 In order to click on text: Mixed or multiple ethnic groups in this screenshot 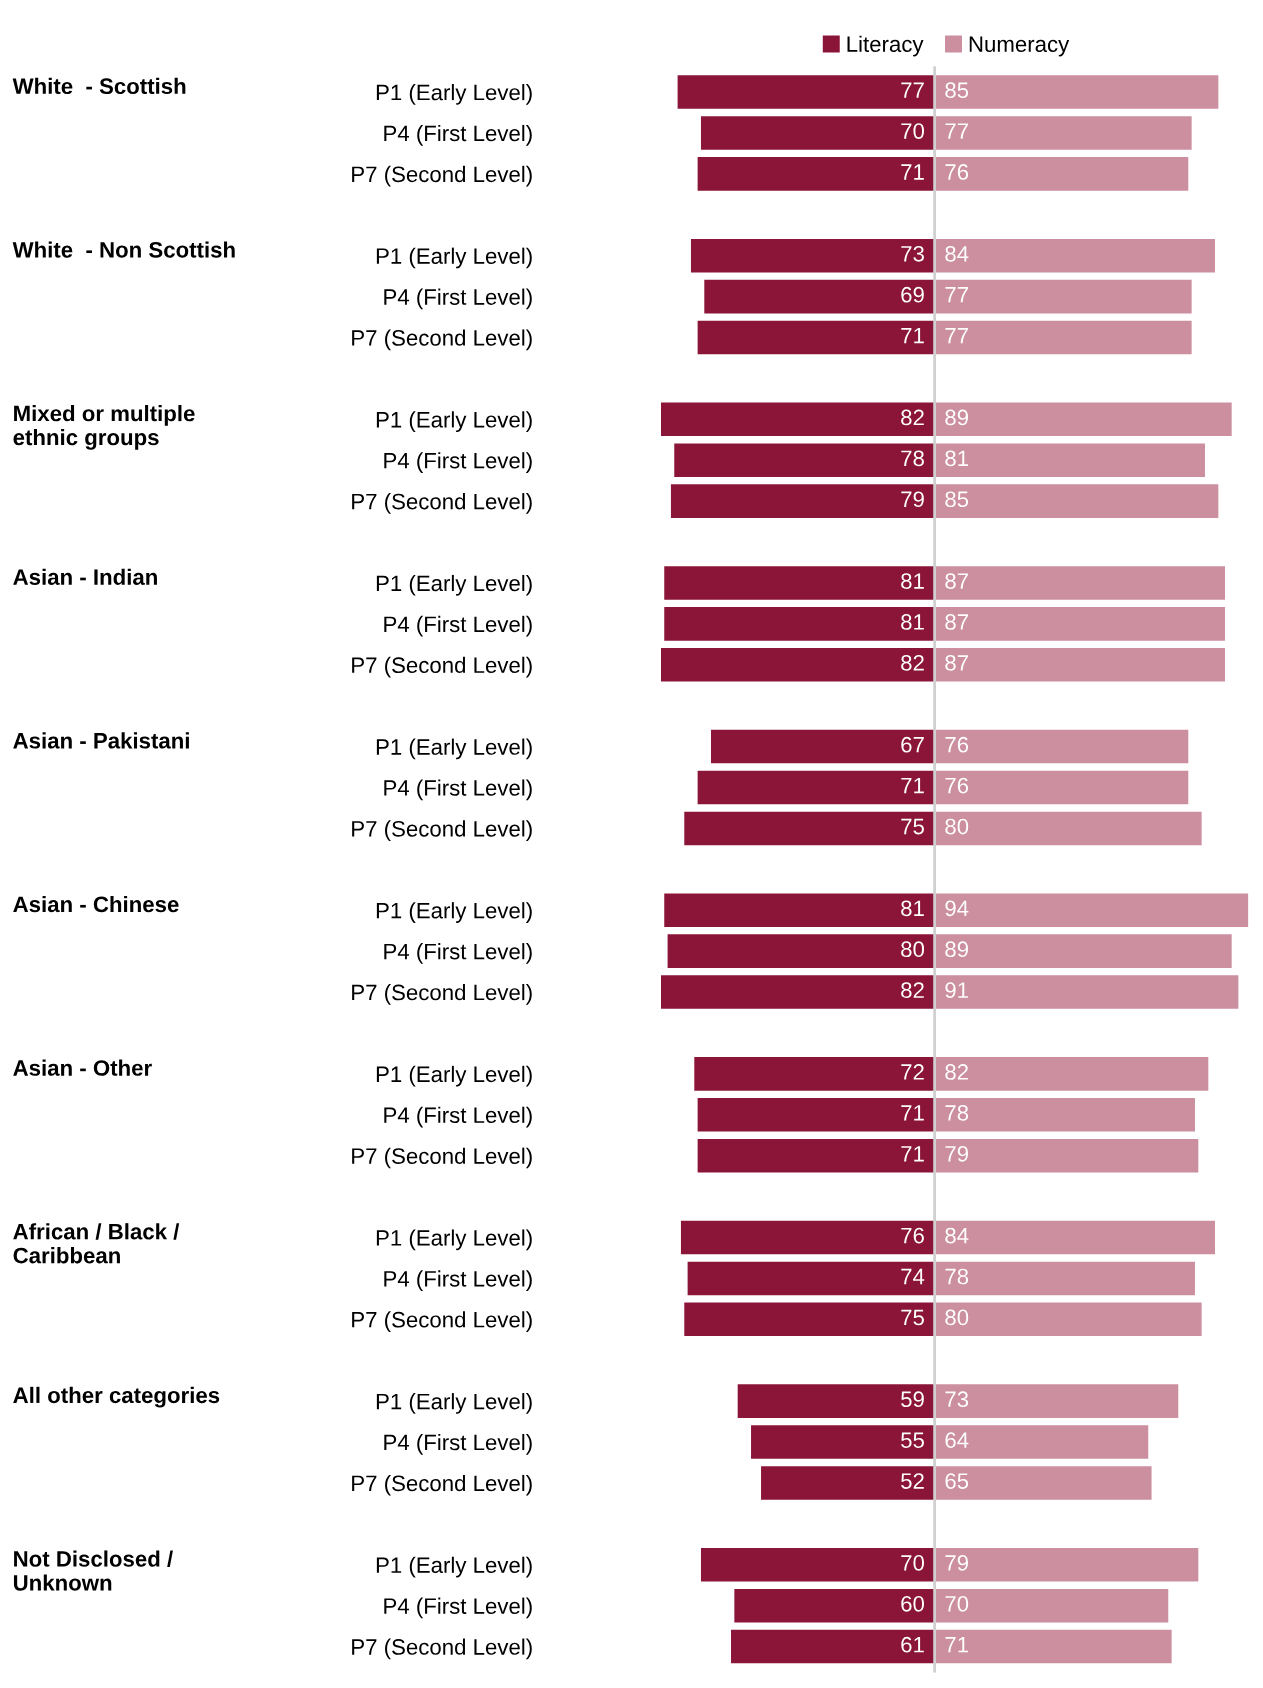, I will do `click(104, 427)`.